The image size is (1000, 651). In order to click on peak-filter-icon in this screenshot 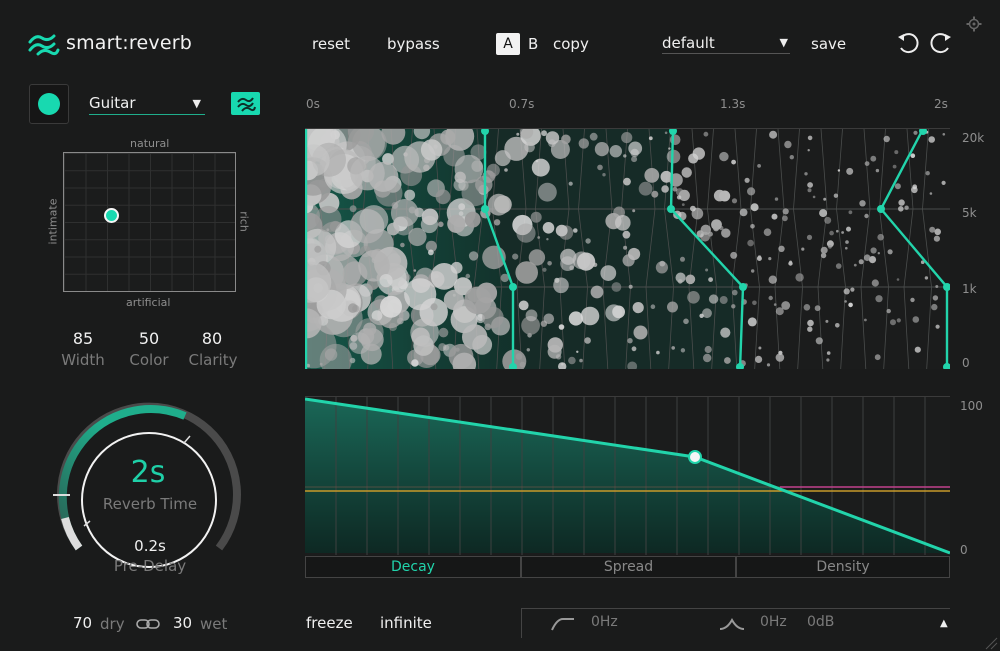, I will do `click(732, 623)`.